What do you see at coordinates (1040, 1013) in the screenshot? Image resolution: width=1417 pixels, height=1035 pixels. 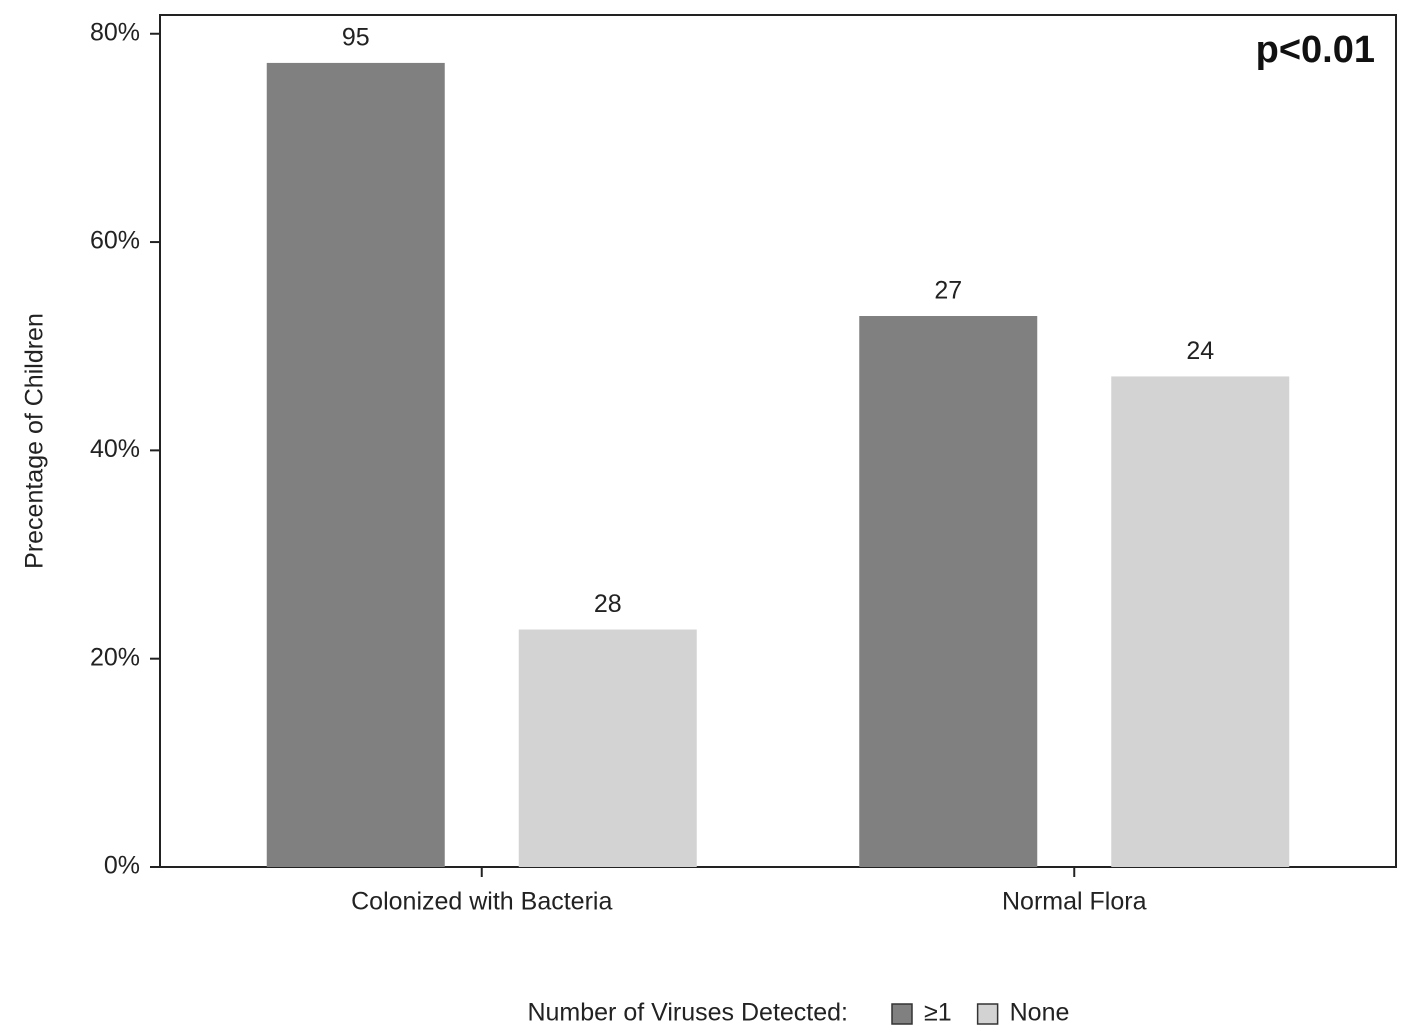 I see `legend-label: None` at bounding box center [1040, 1013].